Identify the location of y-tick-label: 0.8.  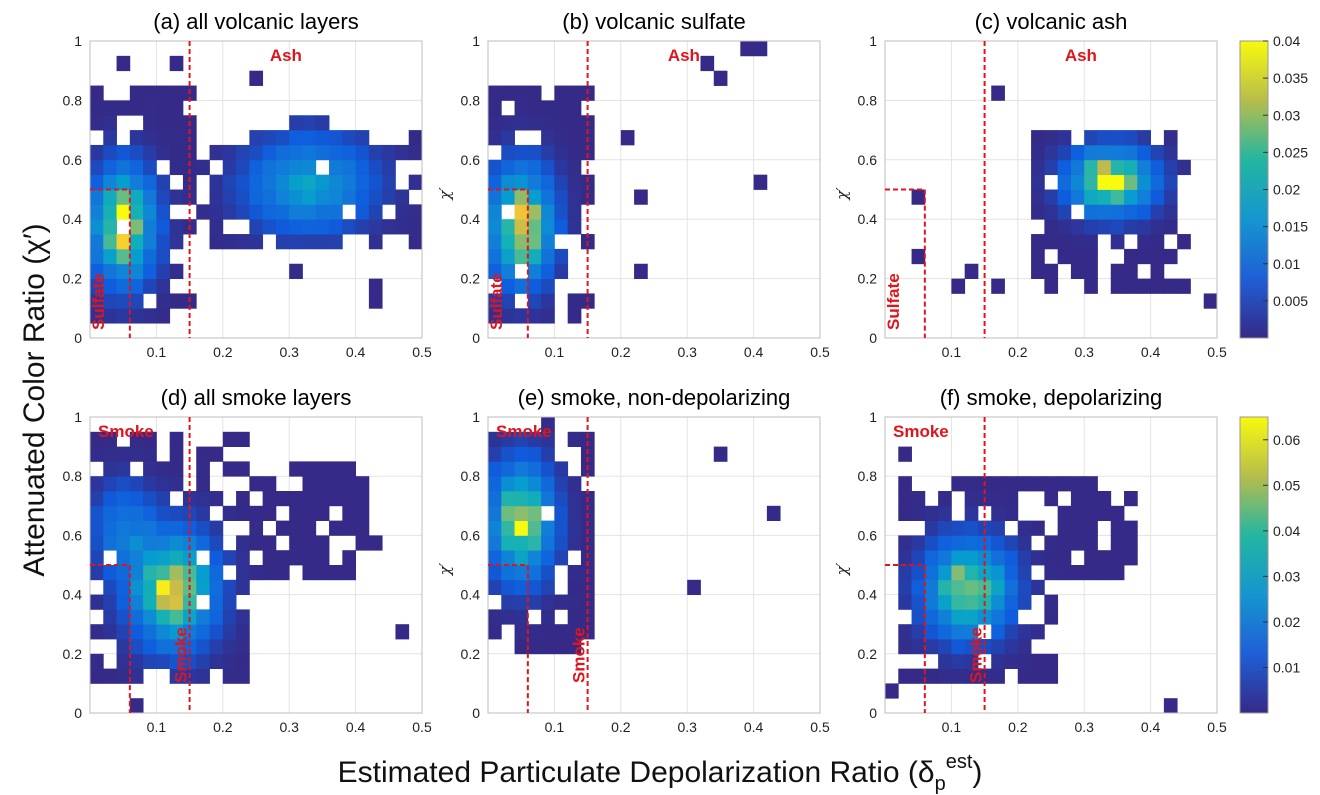
(868, 100).